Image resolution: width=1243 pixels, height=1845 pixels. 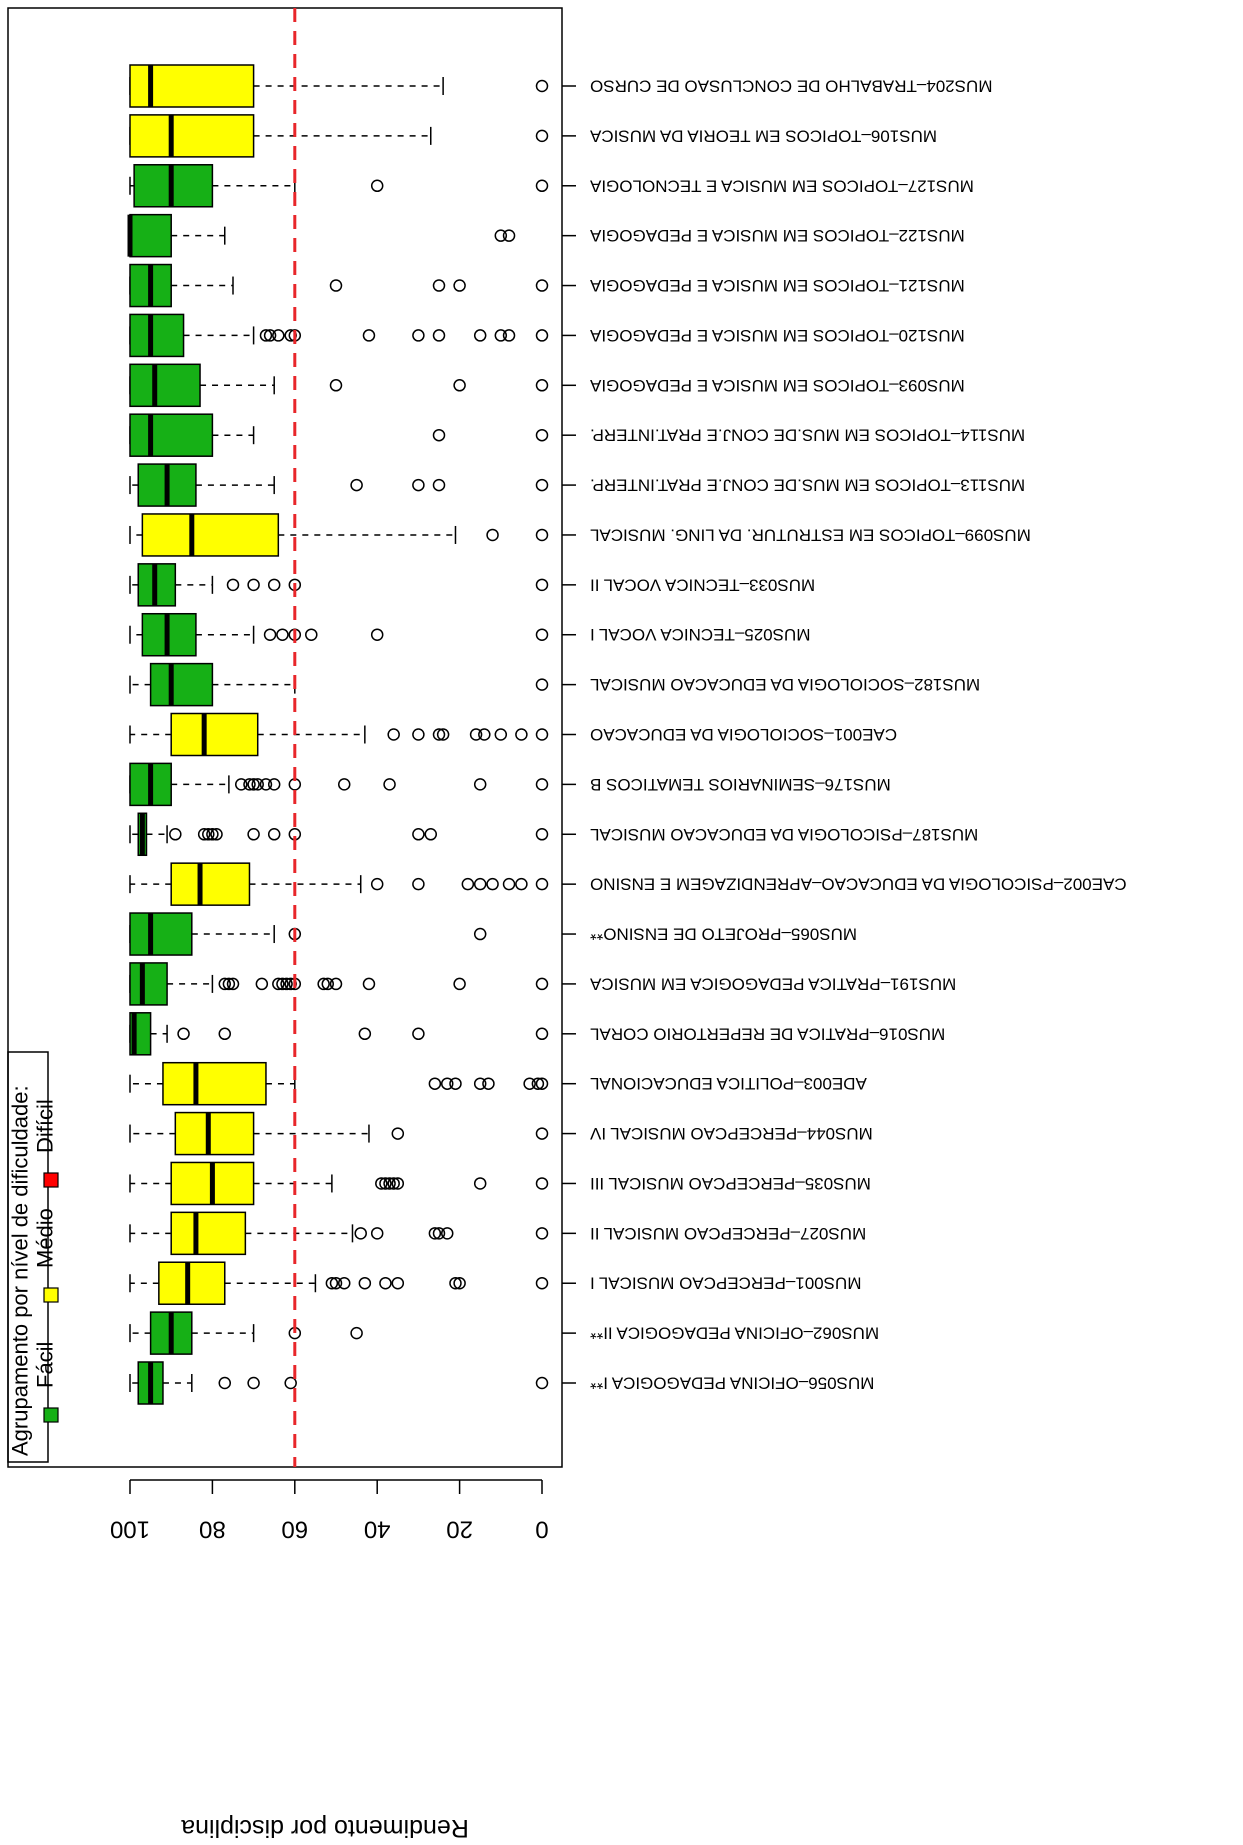 I want to click on box-group: MUS035–PERCEPCAO MUSICAL III, so click(x=500, y=1183).